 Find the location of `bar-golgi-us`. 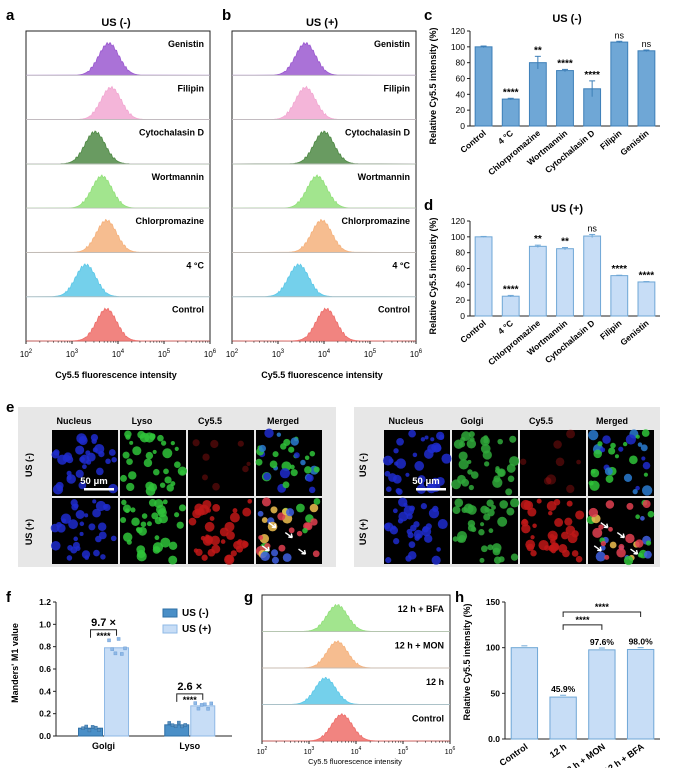

bar-golgi-us is located at coordinates (117, 692).